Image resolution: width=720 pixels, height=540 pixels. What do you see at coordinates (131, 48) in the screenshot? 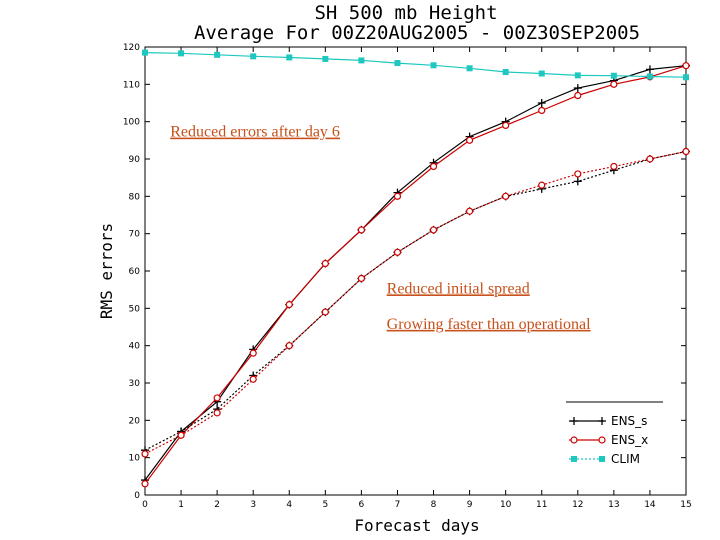
I see `y-tick-label: 120` at bounding box center [131, 48].